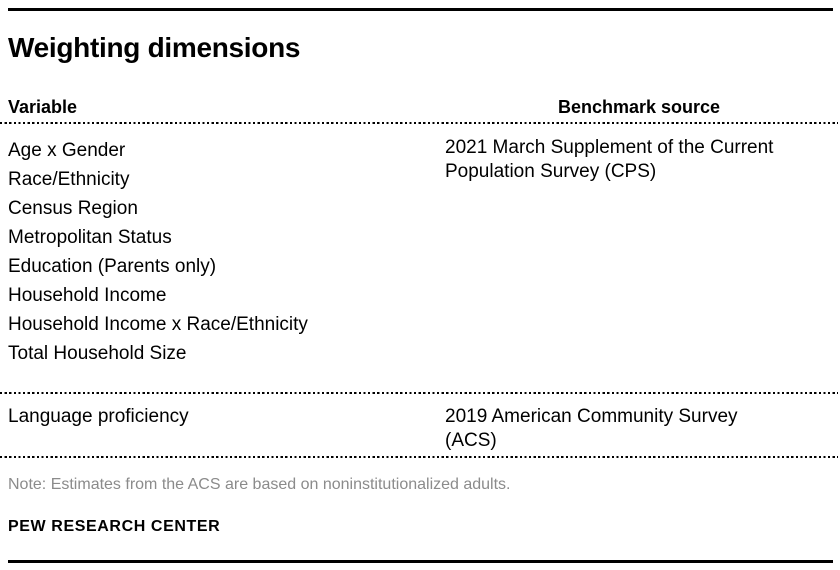 Image resolution: width=840 pixels, height=570 pixels. What do you see at coordinates (419, 123) in the screenshot?
I see `header-divider` at bounding box center [419, 123].